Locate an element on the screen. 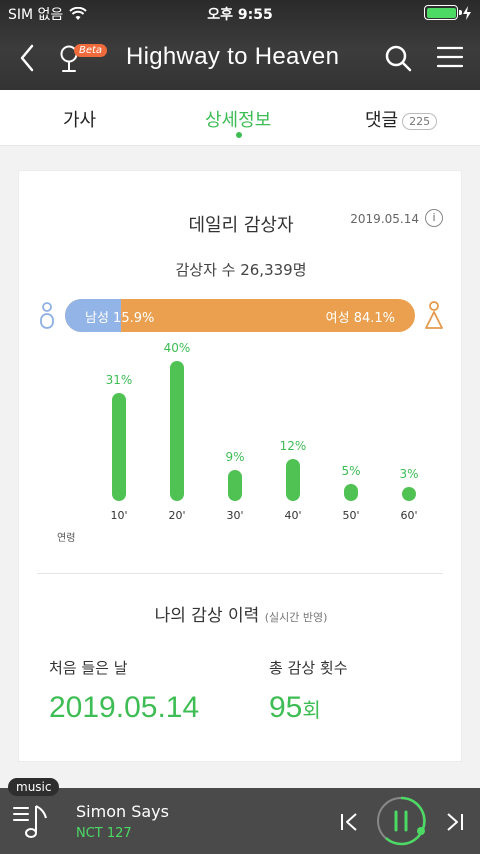 The width and height of the screenshot is (480, 854). gender-ratio-bar: 남성 15.9% 여성 84.1% is located at coordinates (240, 315).